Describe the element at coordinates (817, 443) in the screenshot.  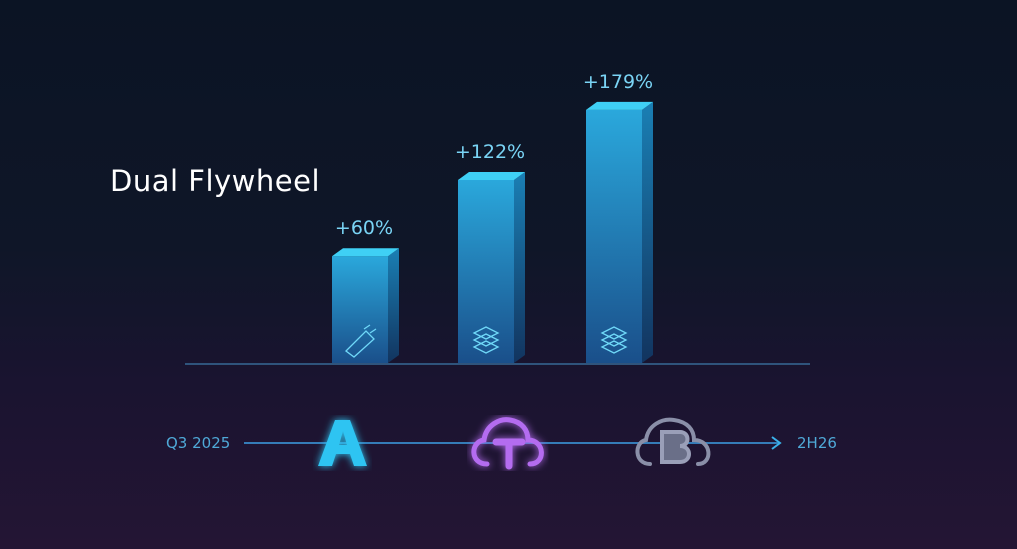
I see `timeline-end-label: 2H26` at that location.